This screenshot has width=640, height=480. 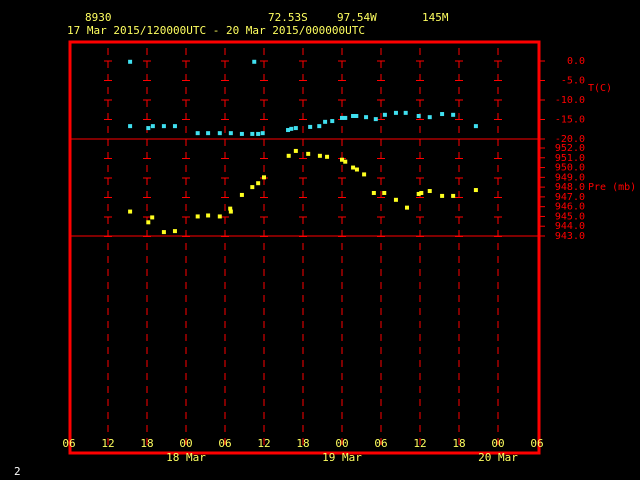 I want to click on page-number: 2, so click(x=17, y=471).